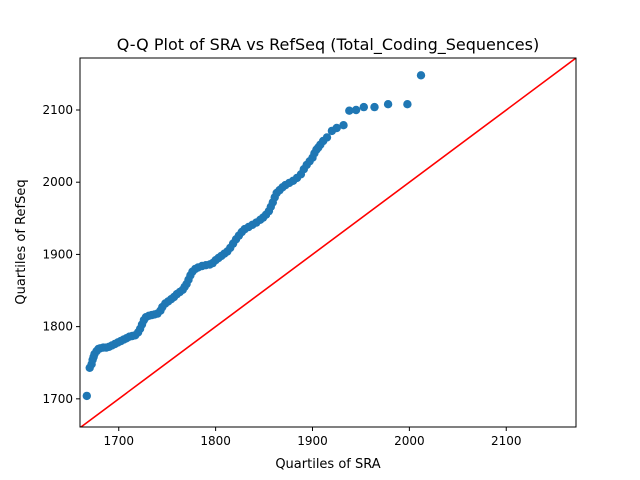 The width and height of the screenshot is (640, 480). I want to click on y-axis-label: Quartiles of RefSeq, so click(21, 241).